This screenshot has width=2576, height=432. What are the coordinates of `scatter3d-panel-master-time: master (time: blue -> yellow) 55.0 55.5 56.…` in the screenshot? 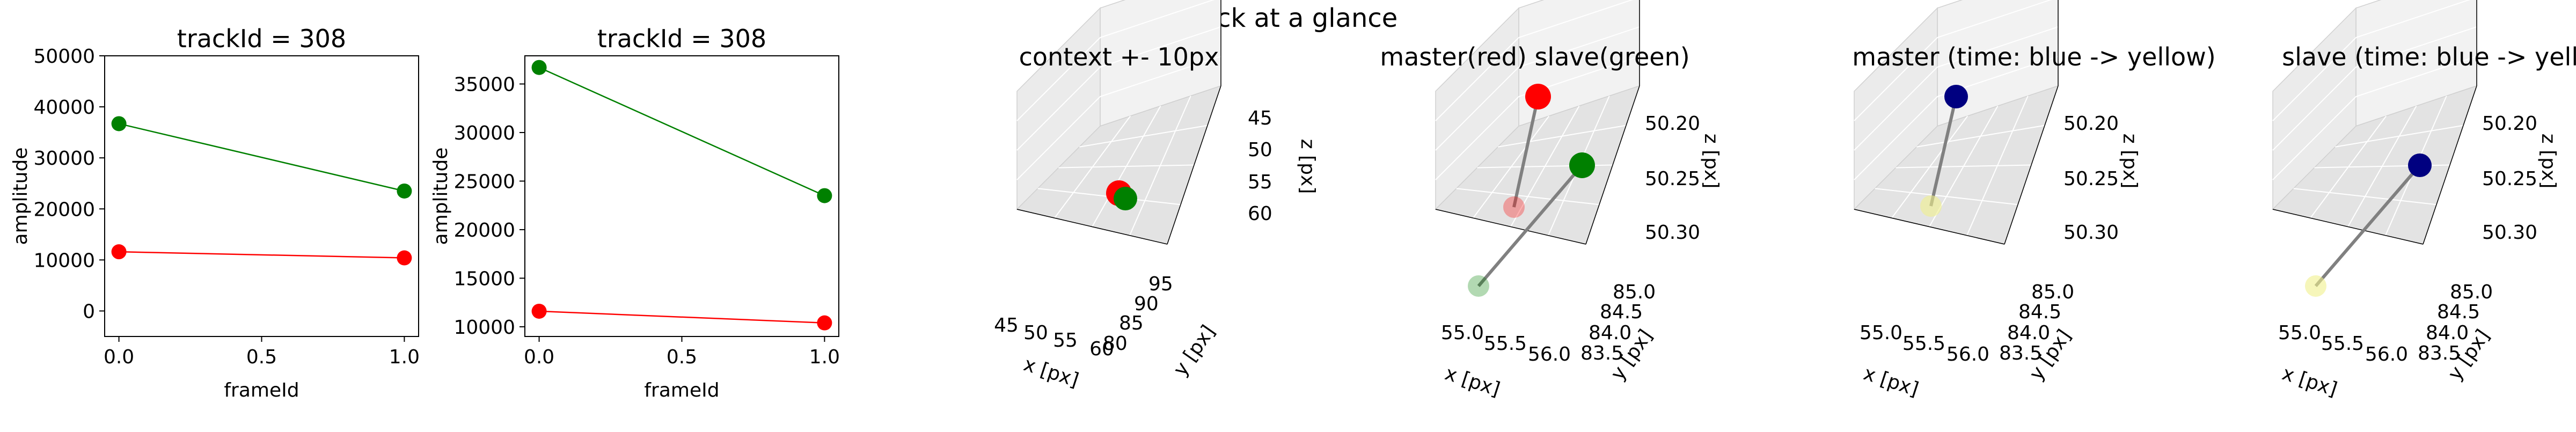 It's located at (2034, 200).